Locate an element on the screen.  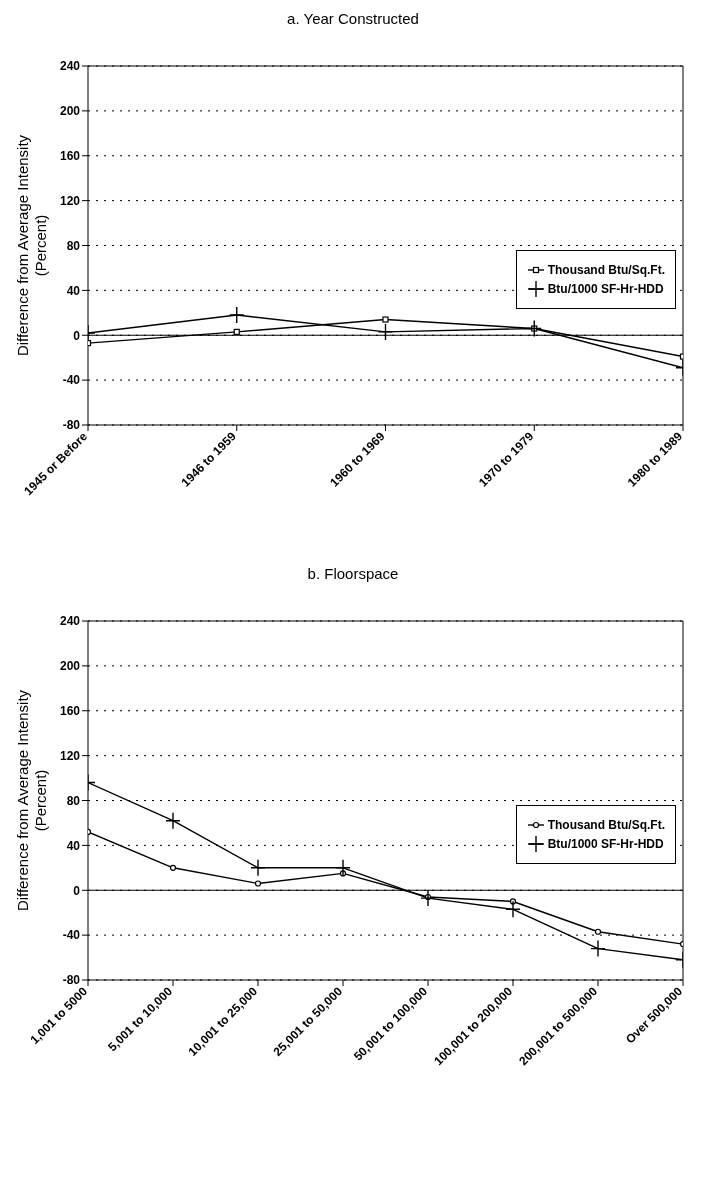
chart-title: b. Floorspace is located at coordinates (353, 573).